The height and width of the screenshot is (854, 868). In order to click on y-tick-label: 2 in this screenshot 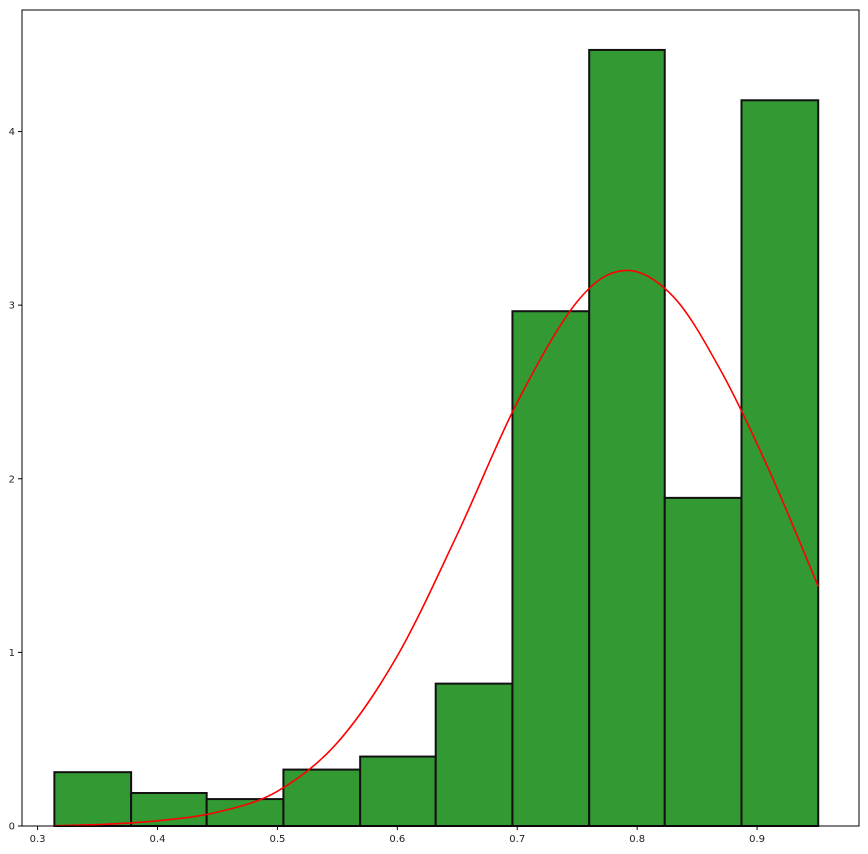, I will do `click(12, 479)`.